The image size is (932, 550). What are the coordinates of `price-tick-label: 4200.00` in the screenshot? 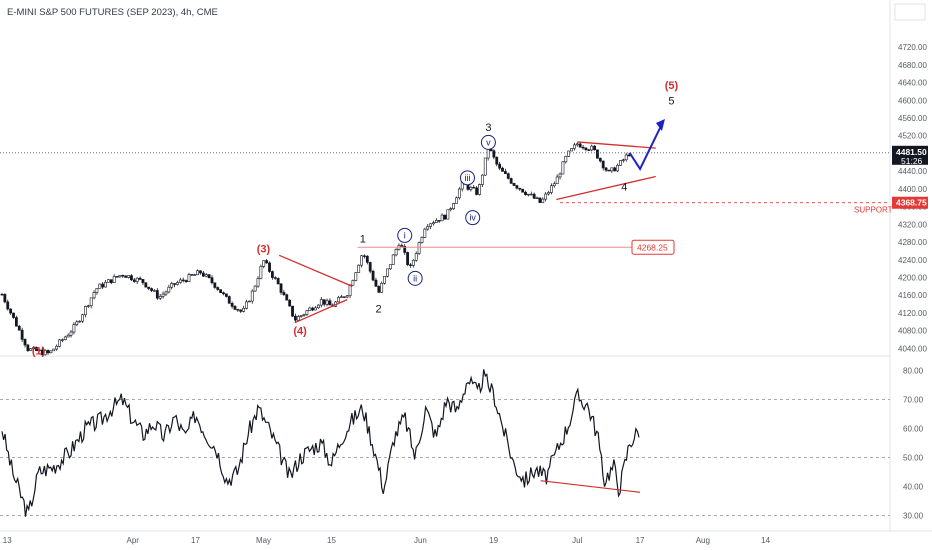 It's located at (912, 277).